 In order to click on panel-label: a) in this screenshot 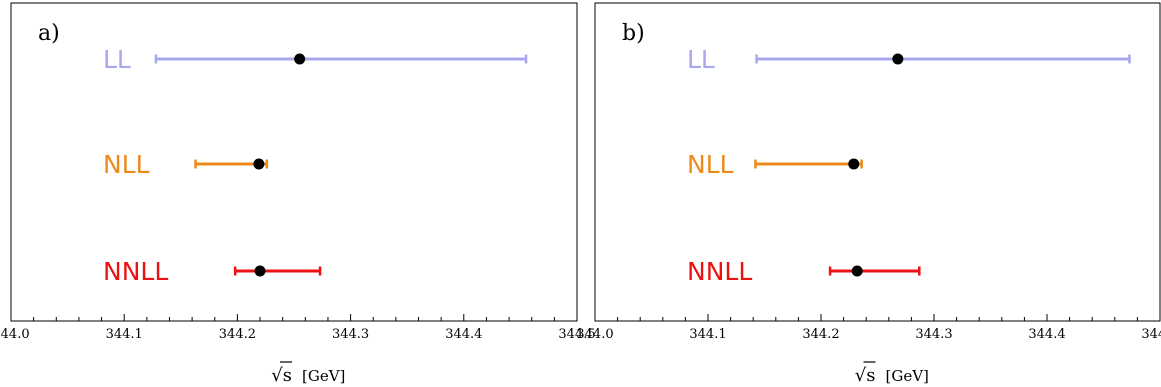, I will do `click(49, 33)`.